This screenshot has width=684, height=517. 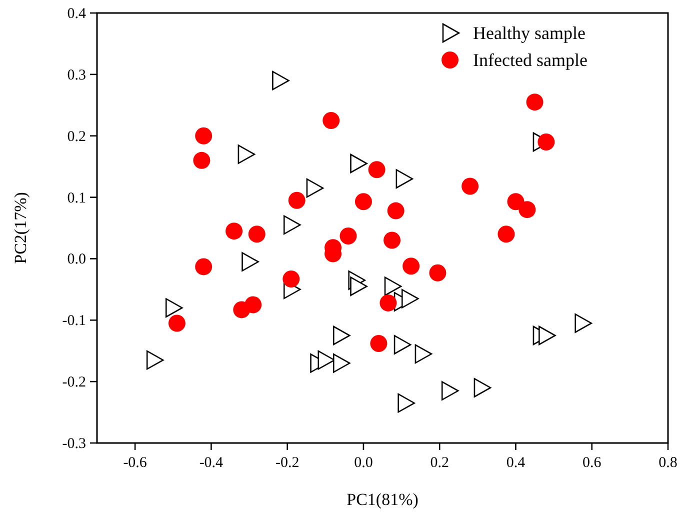 I want to click on y-tick-label: 0.0, so click(x=76, y=260).